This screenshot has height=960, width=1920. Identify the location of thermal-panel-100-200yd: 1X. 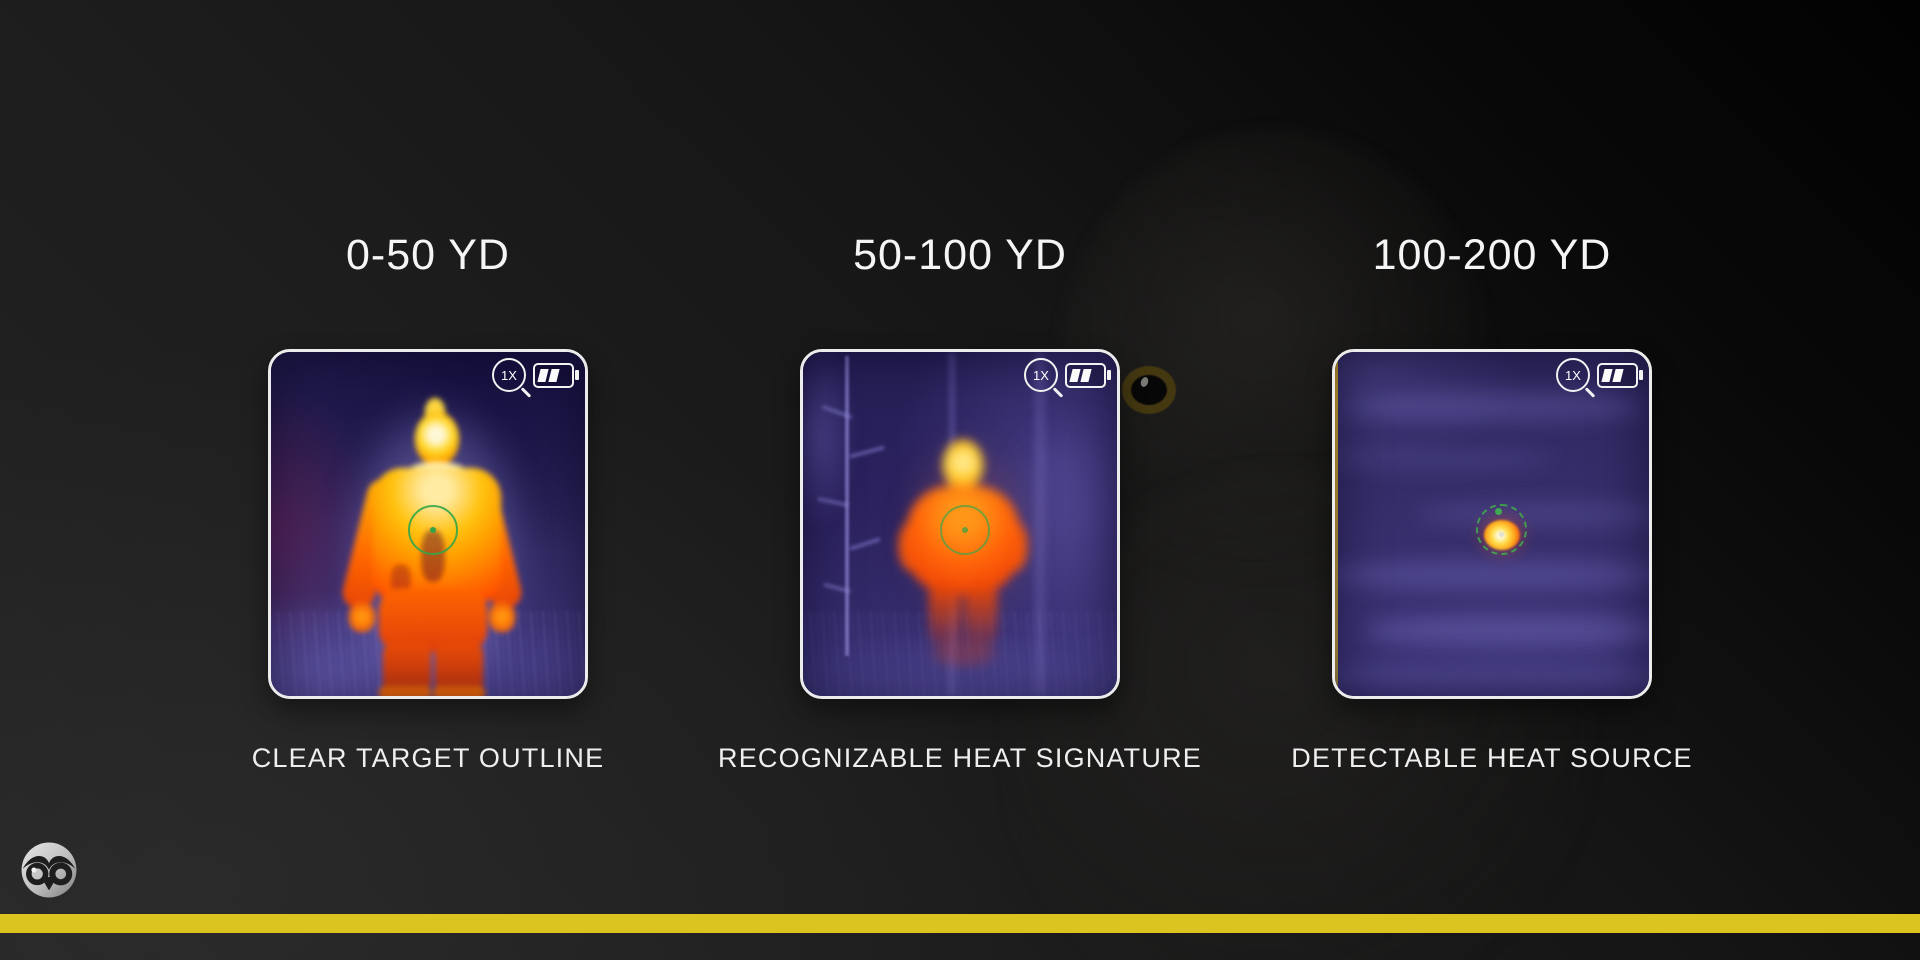
(1492, 524).